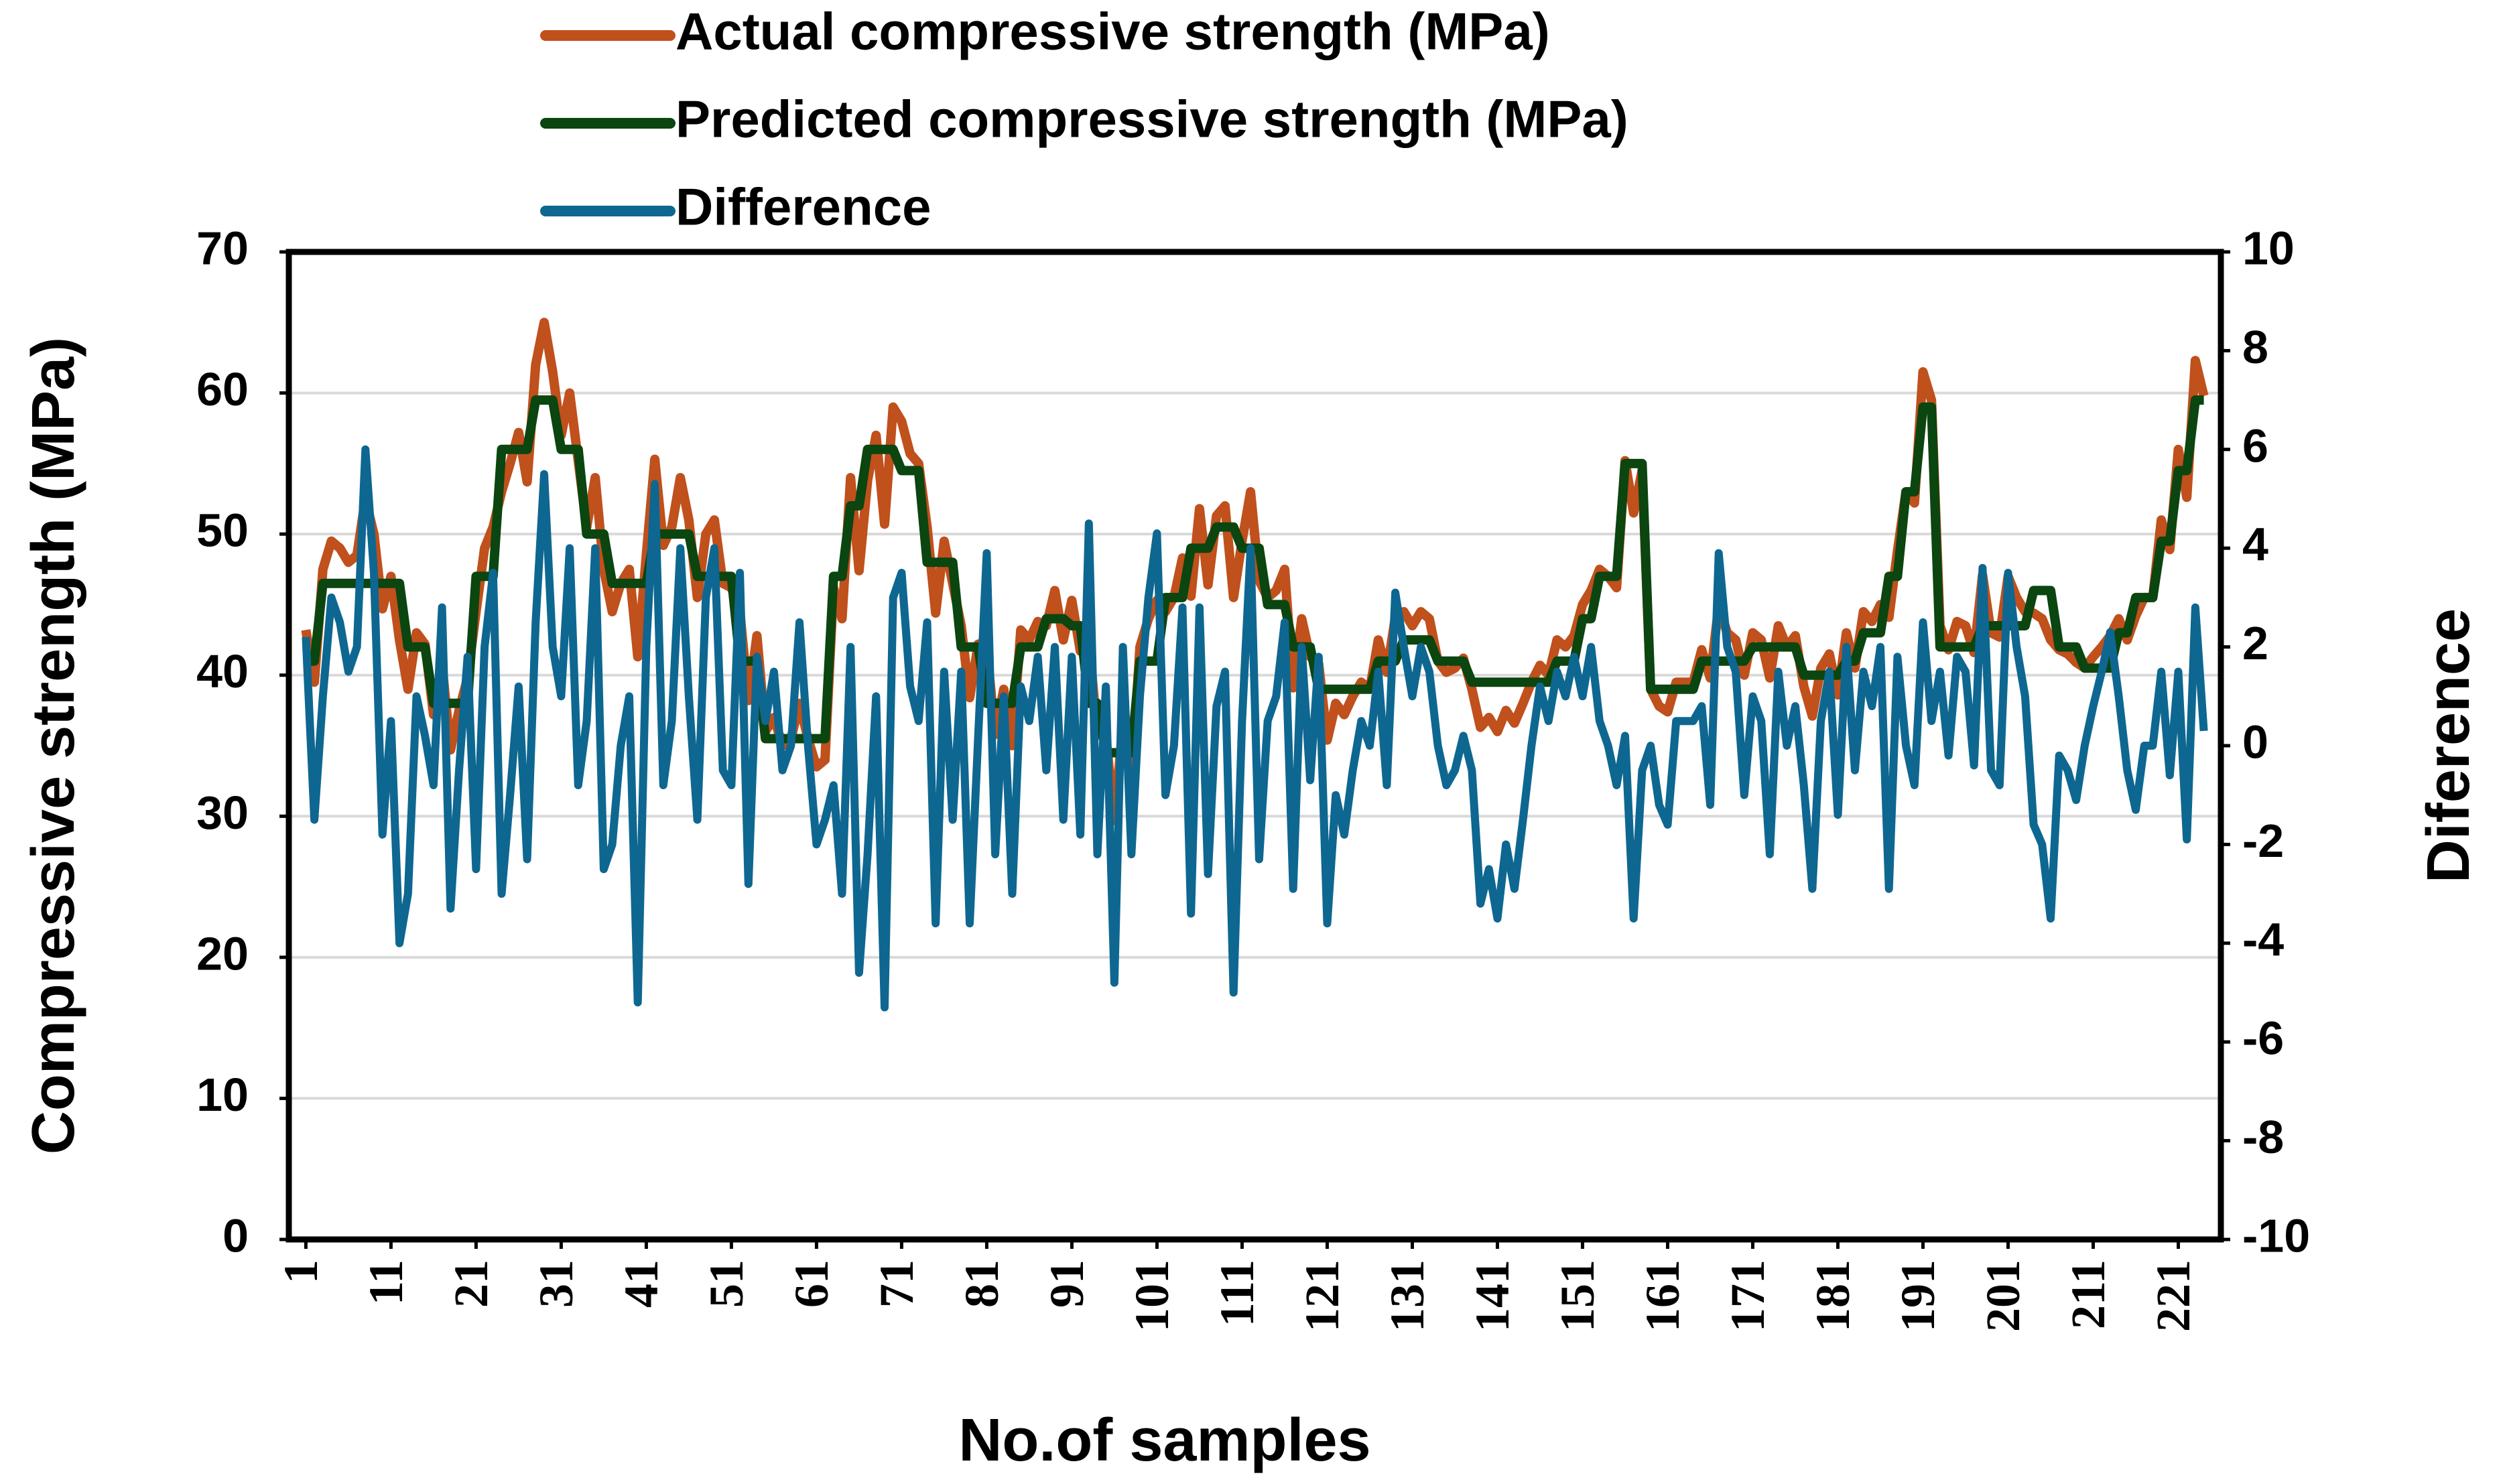 This screenshot has width=2505, height=1484. What do you see at coordinates (896, 1284) in the screenshot?
I see `x-tick-label: 71` at bounding box center [896, 1284].